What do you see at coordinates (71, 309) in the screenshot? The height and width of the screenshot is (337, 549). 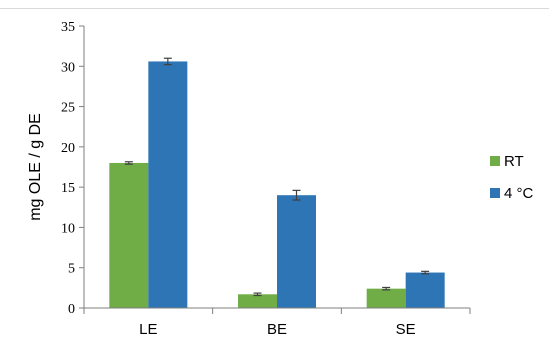 I see `y-tick-label: 0` at bounding box center [71, 309].